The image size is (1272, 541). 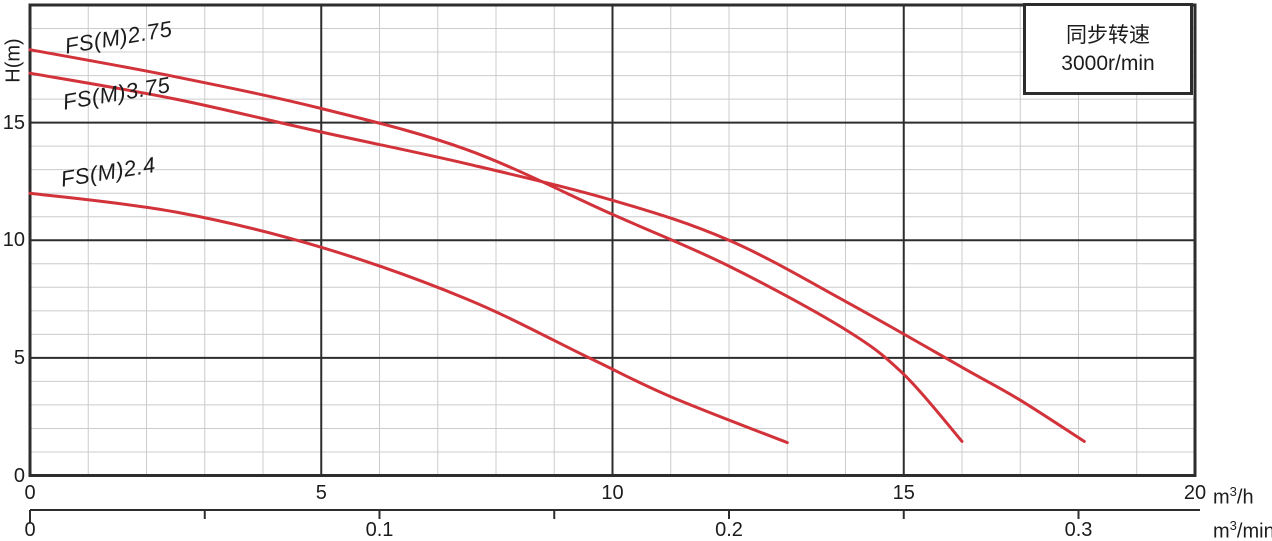 What do you see at coordinates (13, 122) in the screenshot?
I see `y-tick-label-15: 15` at bounding box center [13, 122].